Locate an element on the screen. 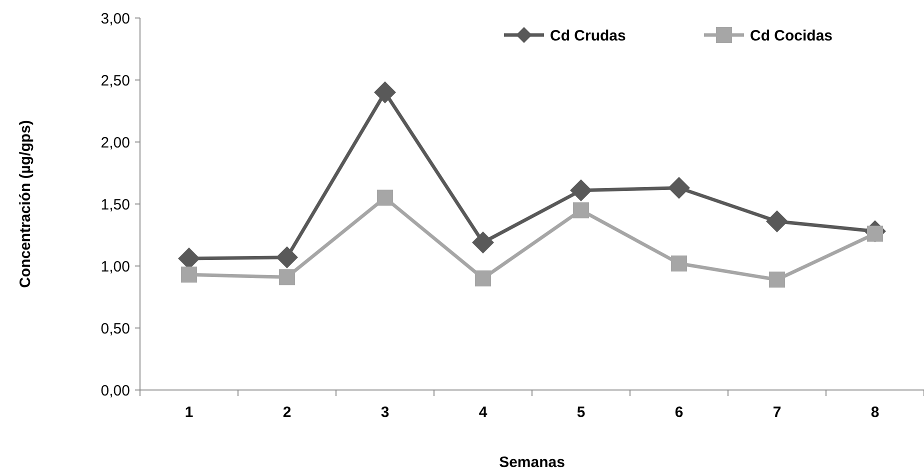 The height and width of the screenshot is (475, 924). x-tick-label: 7 is located at coordinates (777, 412).